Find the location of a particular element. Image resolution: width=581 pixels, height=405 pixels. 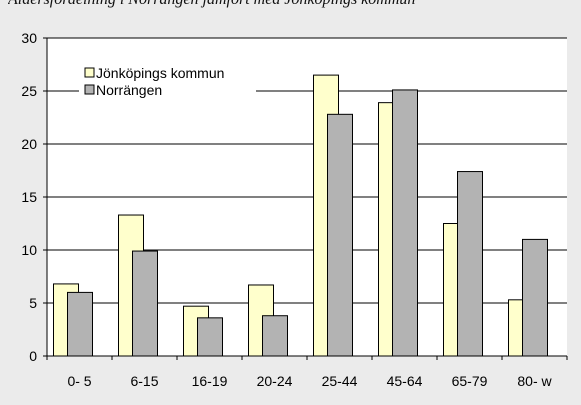

x-tick-label: 45-64 is located at coordinates (405, 381).